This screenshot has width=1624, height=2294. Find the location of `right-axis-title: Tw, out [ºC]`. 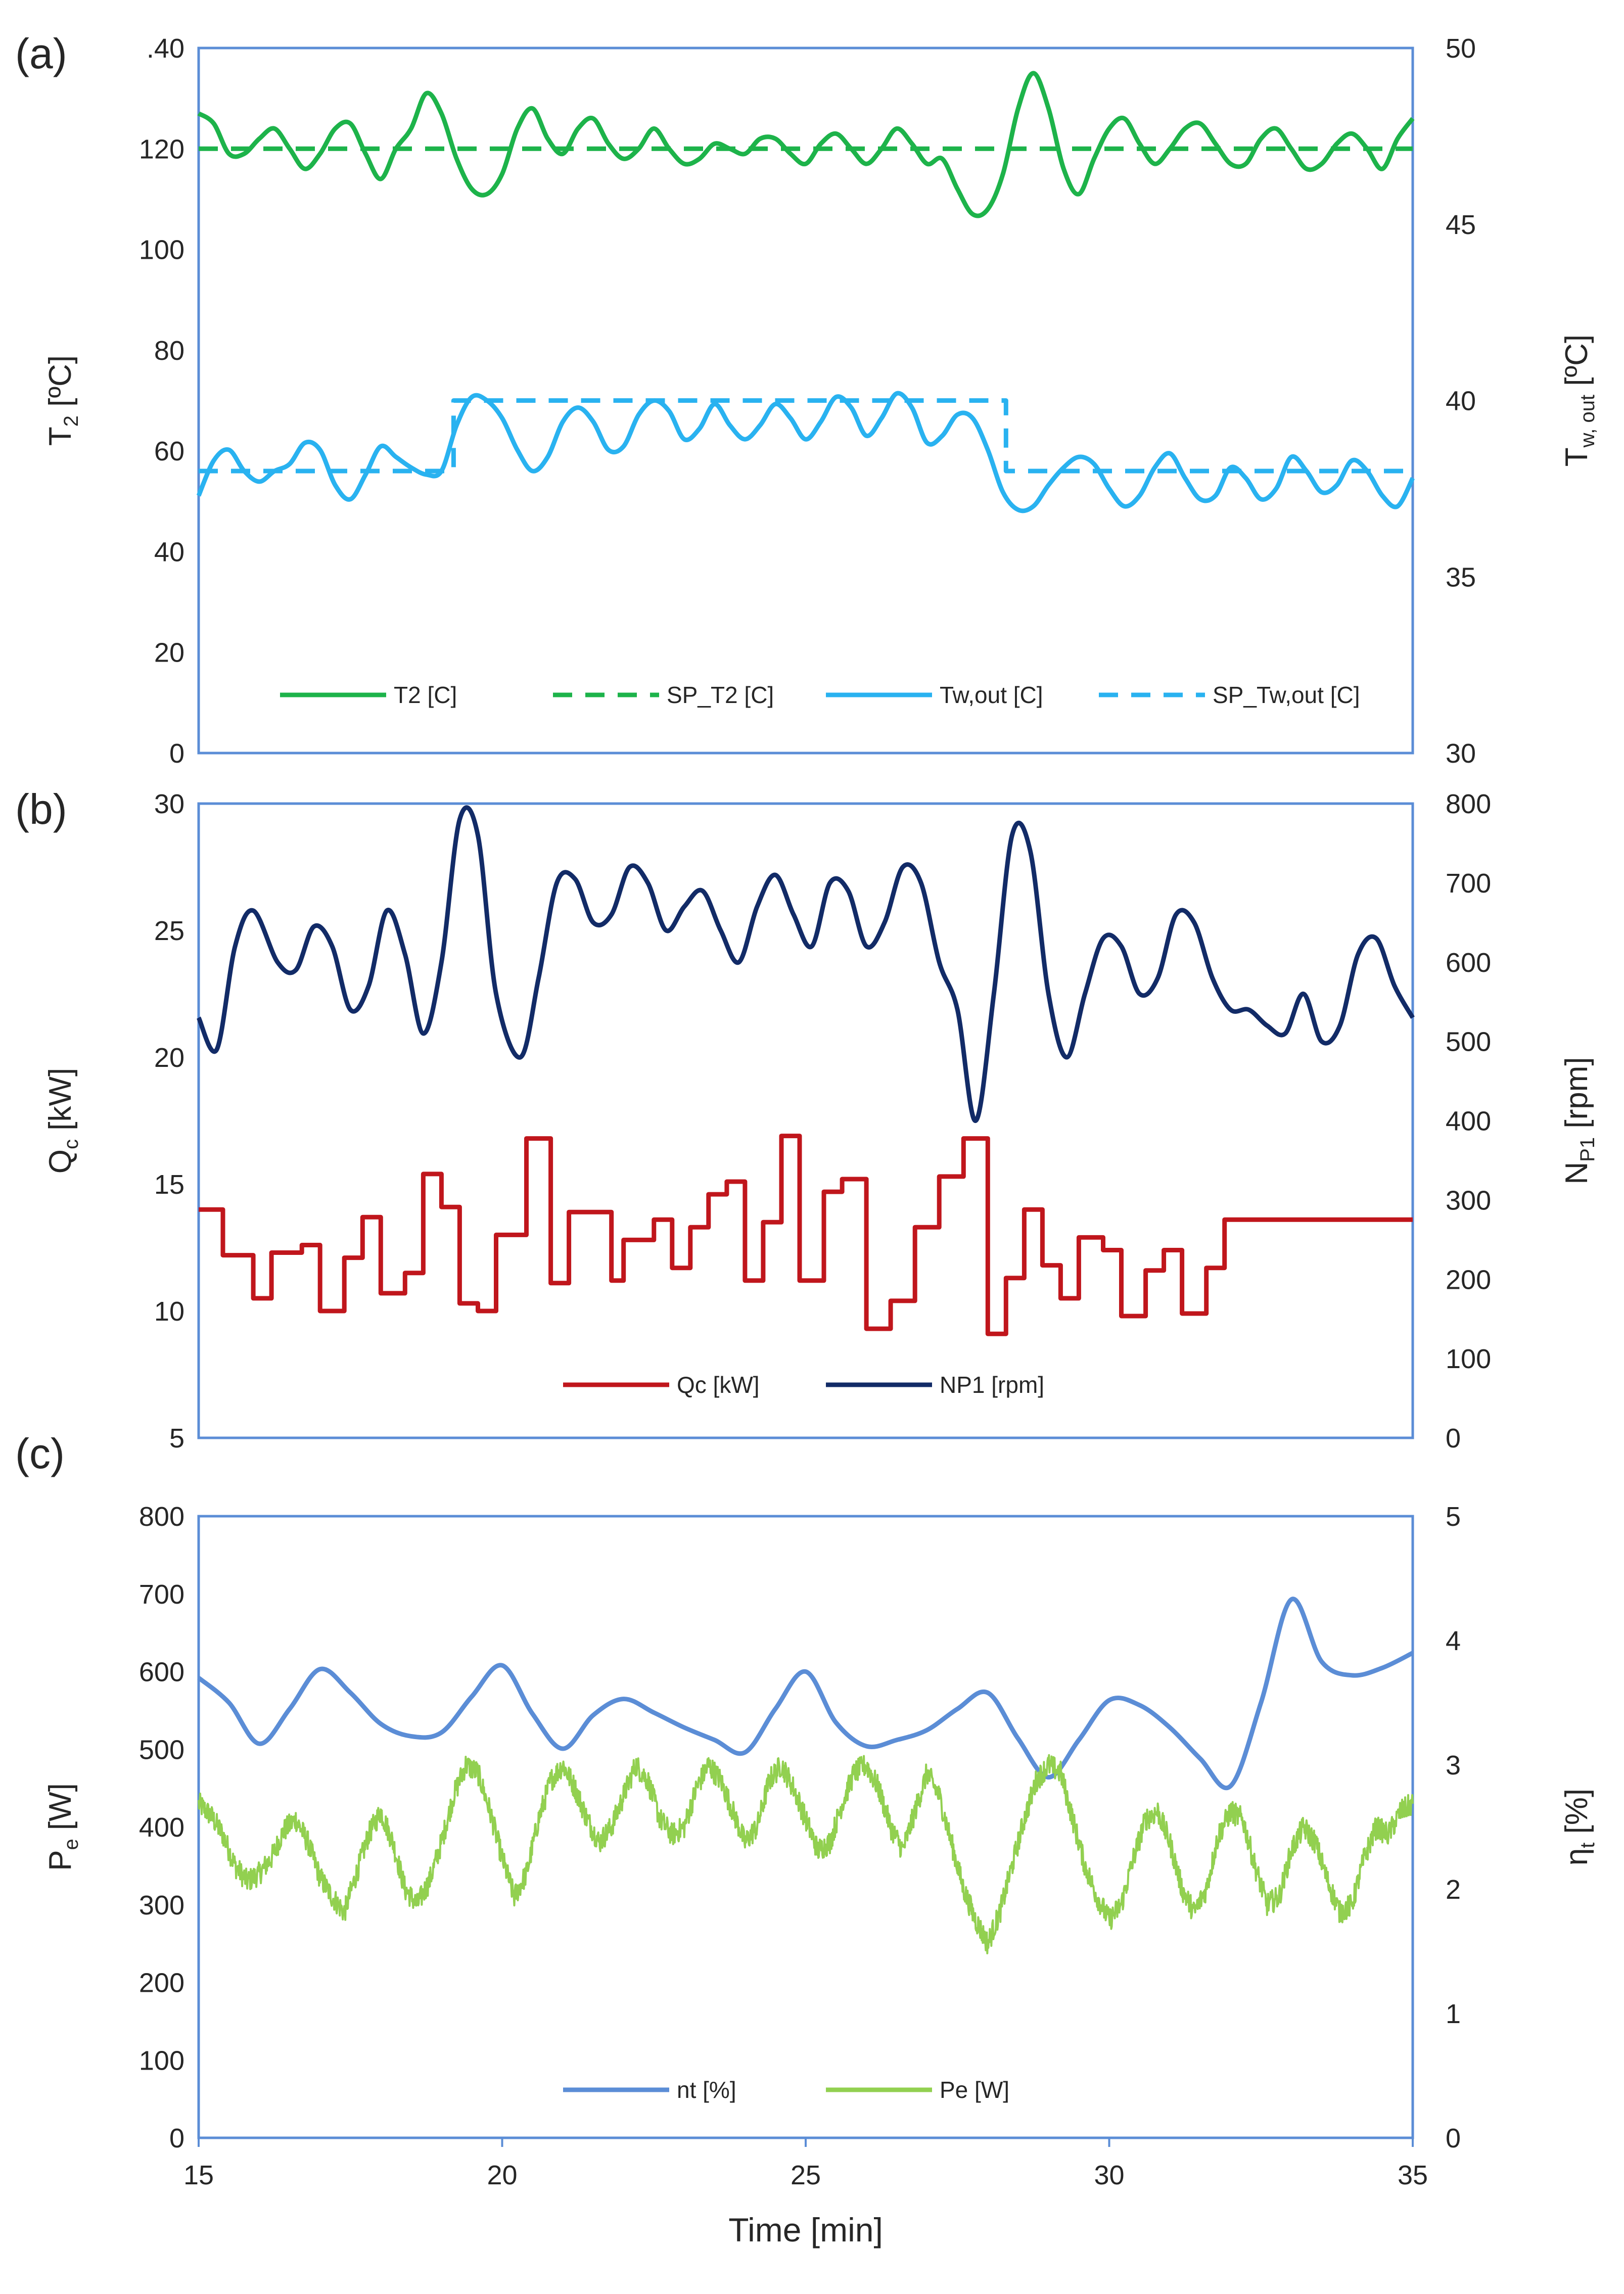

right-axis-title: Tw, out [ºC] is located at coordinates (1579, 401).